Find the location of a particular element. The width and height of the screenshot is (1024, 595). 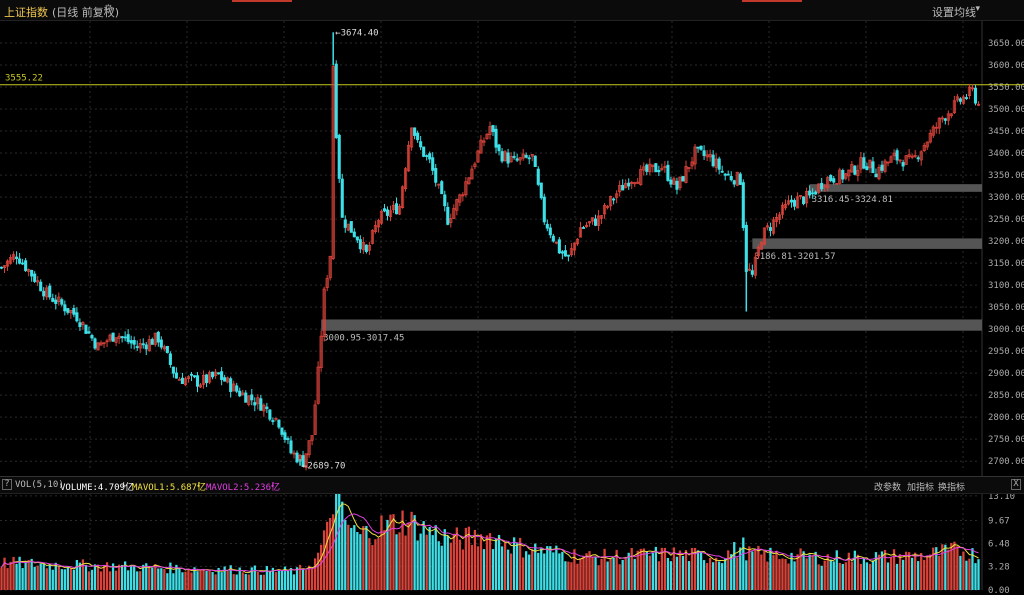

gap-zone is located at coordinates (895, 188).